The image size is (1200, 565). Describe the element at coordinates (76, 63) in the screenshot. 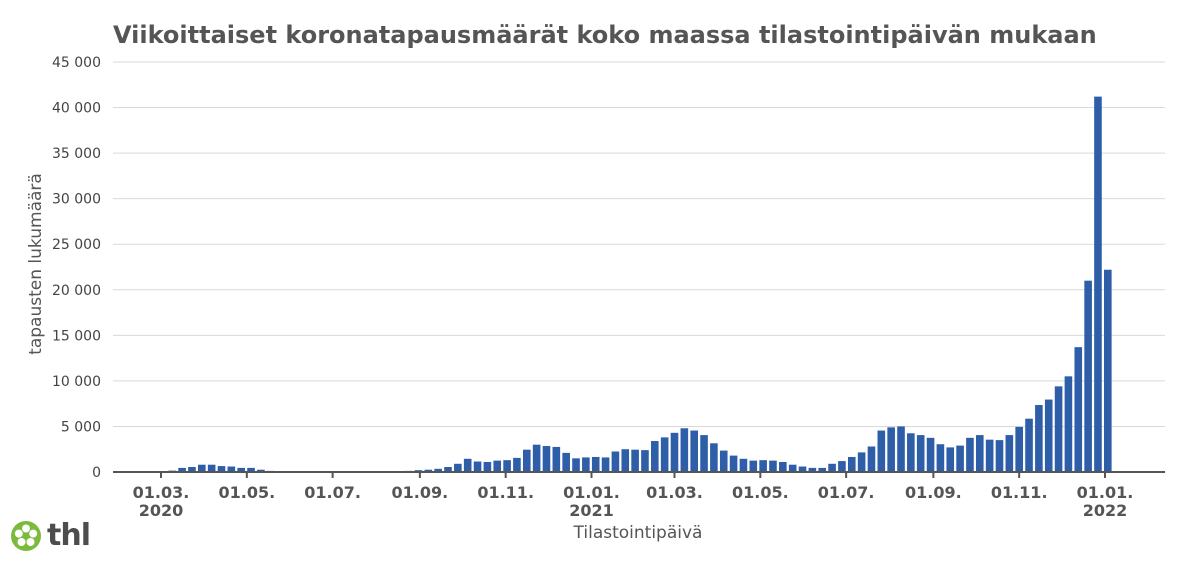

I see `y-tick-label: 45 000` at that location.